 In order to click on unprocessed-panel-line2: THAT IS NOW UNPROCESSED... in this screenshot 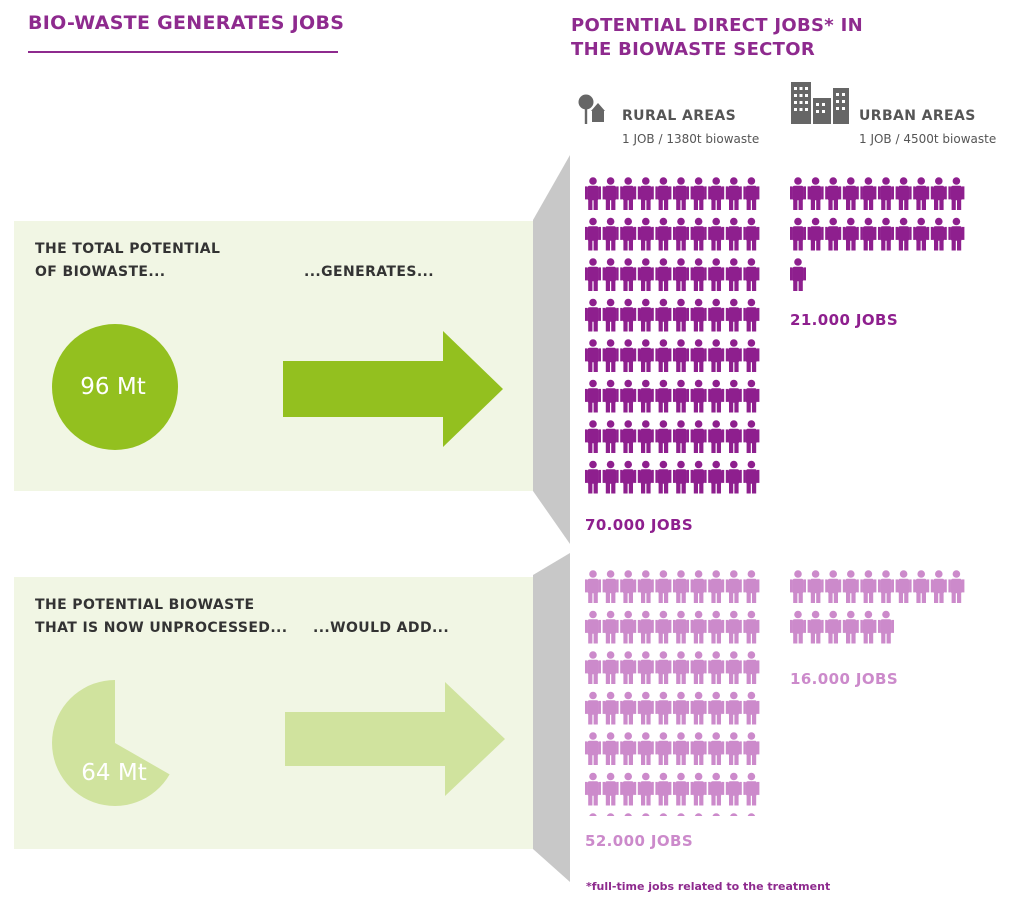, I will do `click(161, 628)`.